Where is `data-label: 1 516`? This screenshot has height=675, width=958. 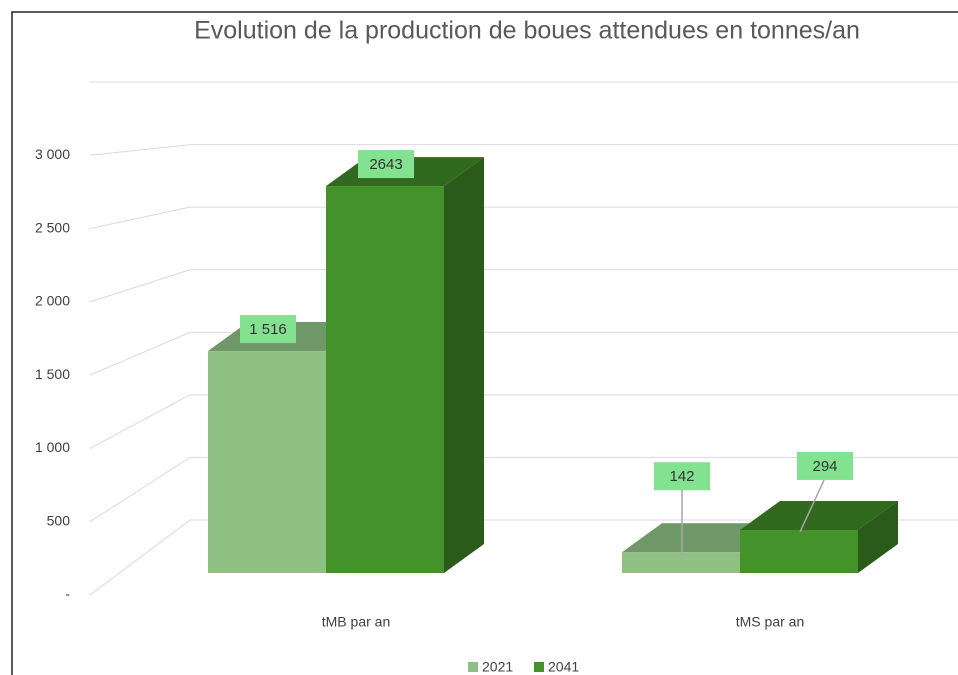
data-label: 1 516 is located at coordinates (268, 329).